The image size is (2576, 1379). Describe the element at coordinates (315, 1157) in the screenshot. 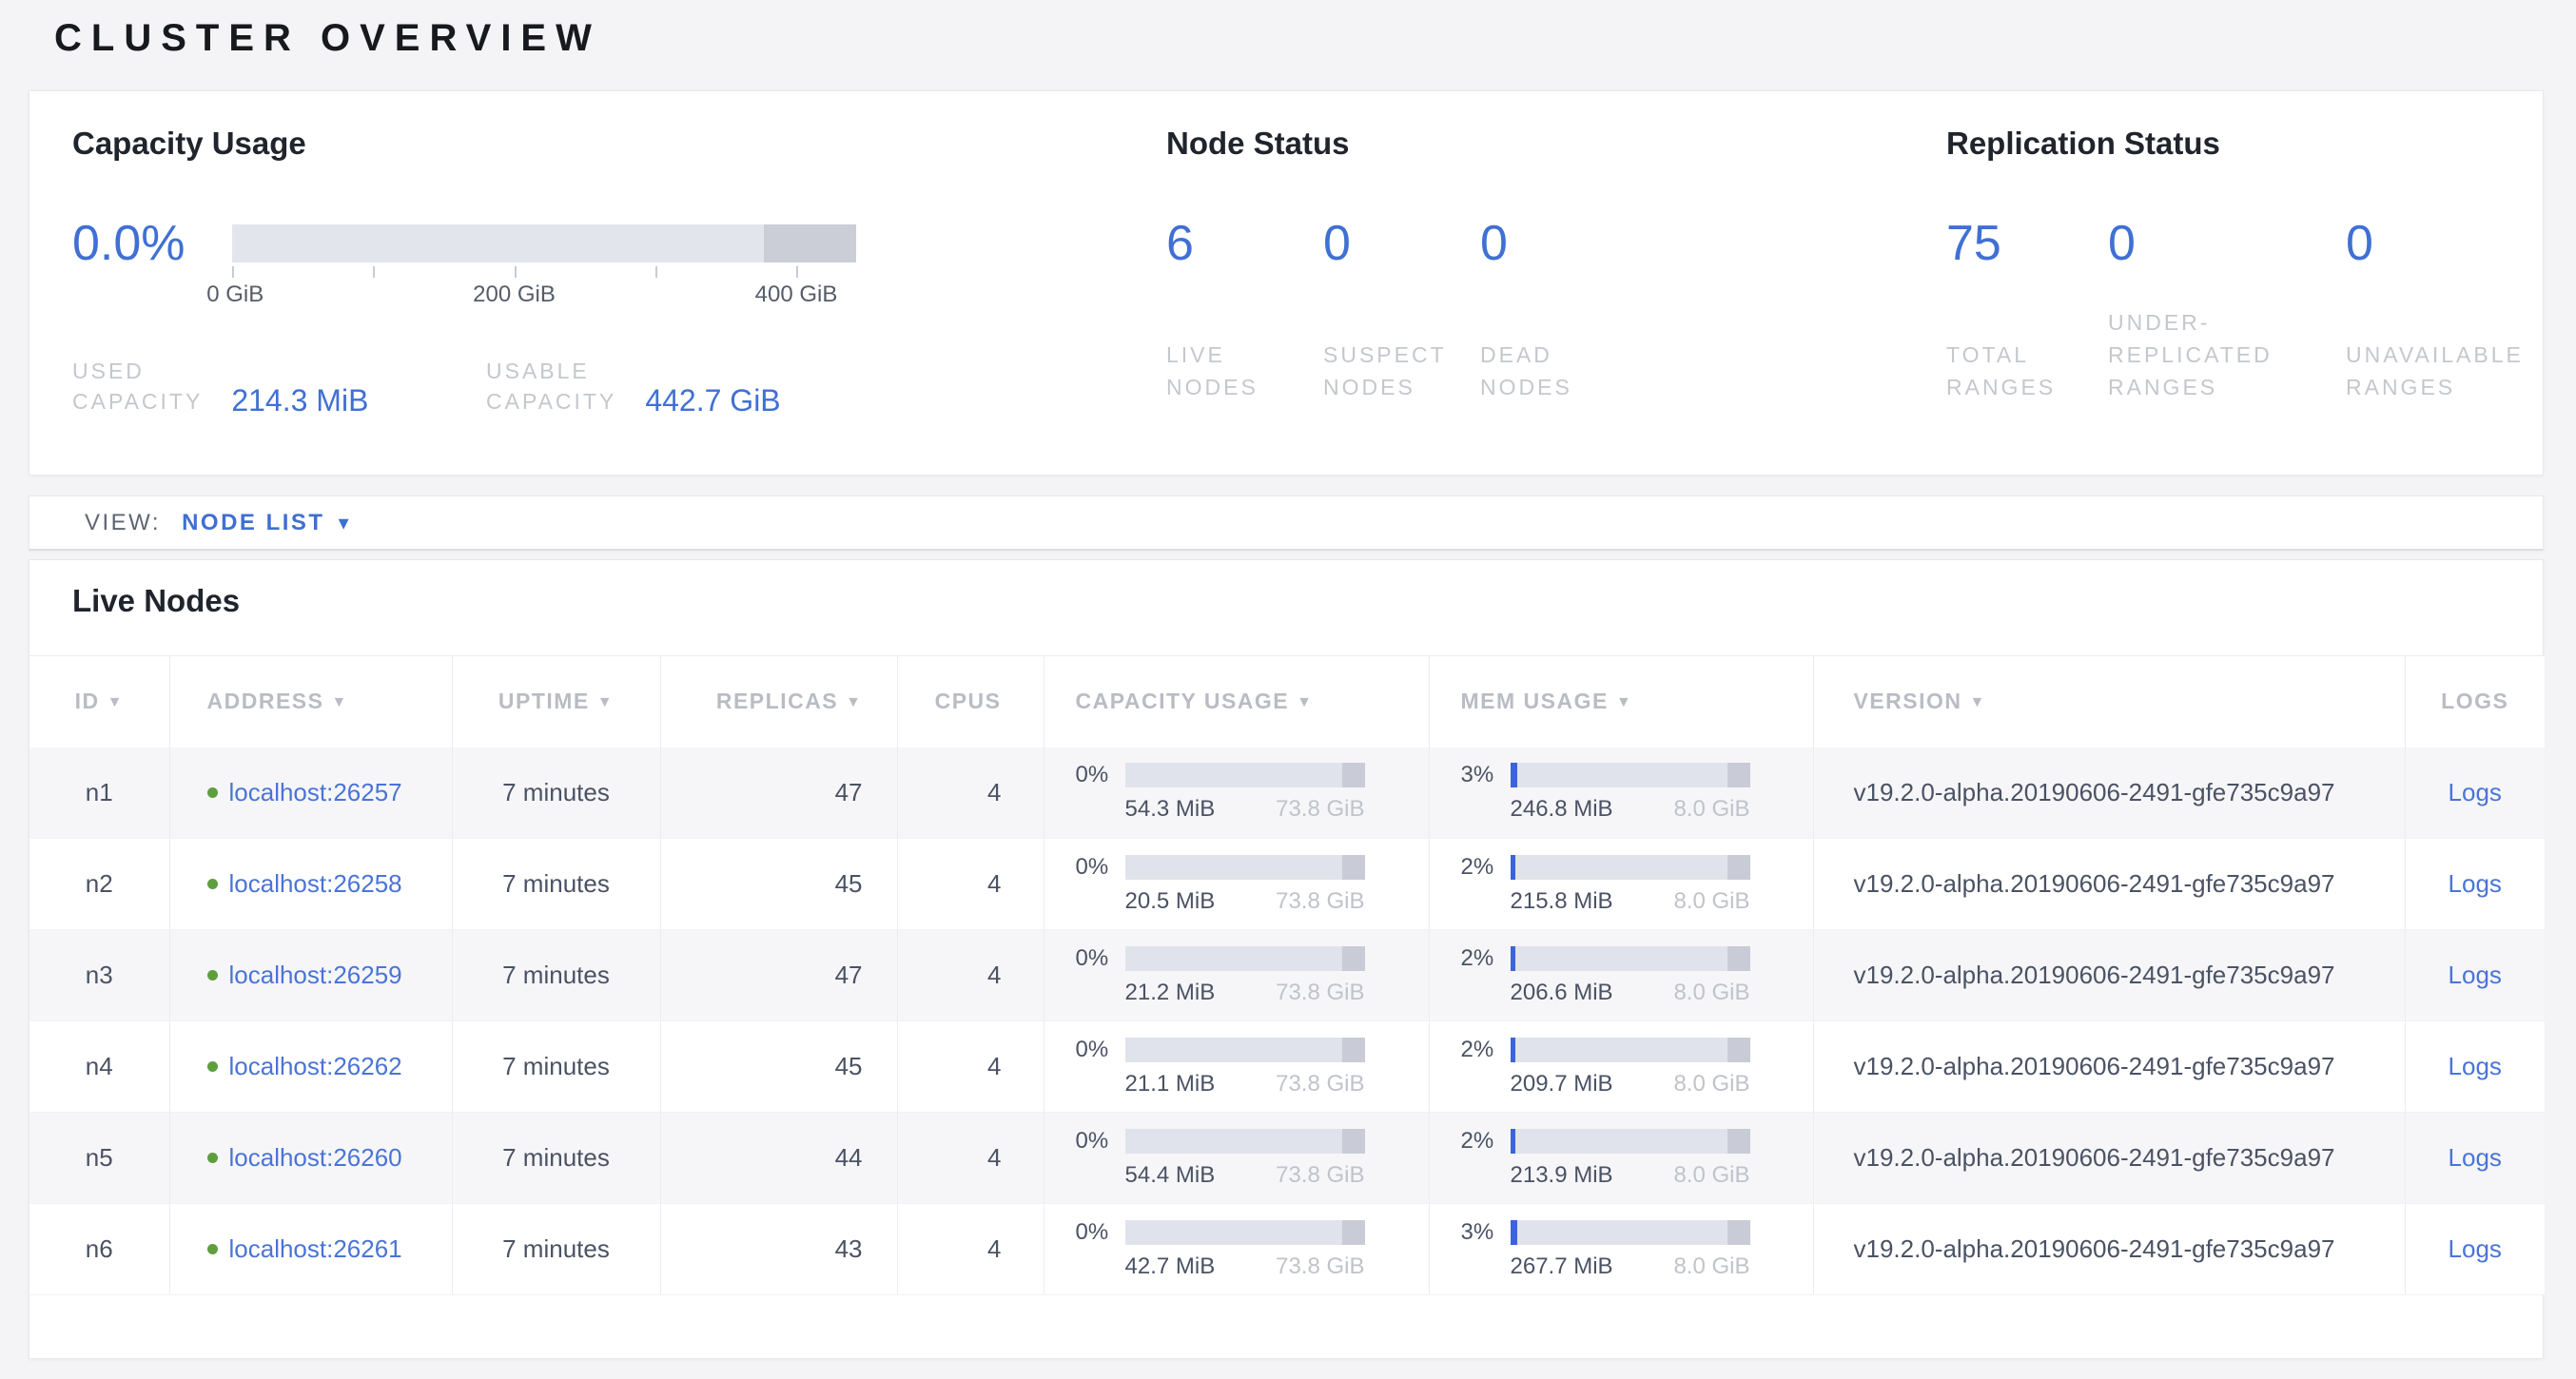

I see `node-address-link: localhost:26260` at that location.